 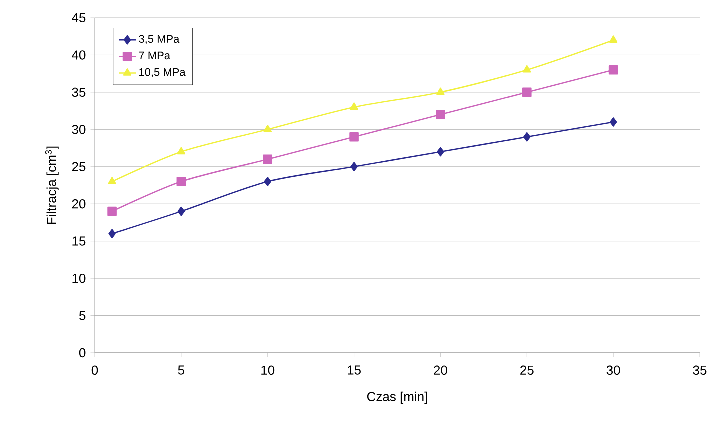 What do you see at coordinates (79, 204) in the screenshot?
I see `y-tick-label: 20` at bounding box center [79, 204].